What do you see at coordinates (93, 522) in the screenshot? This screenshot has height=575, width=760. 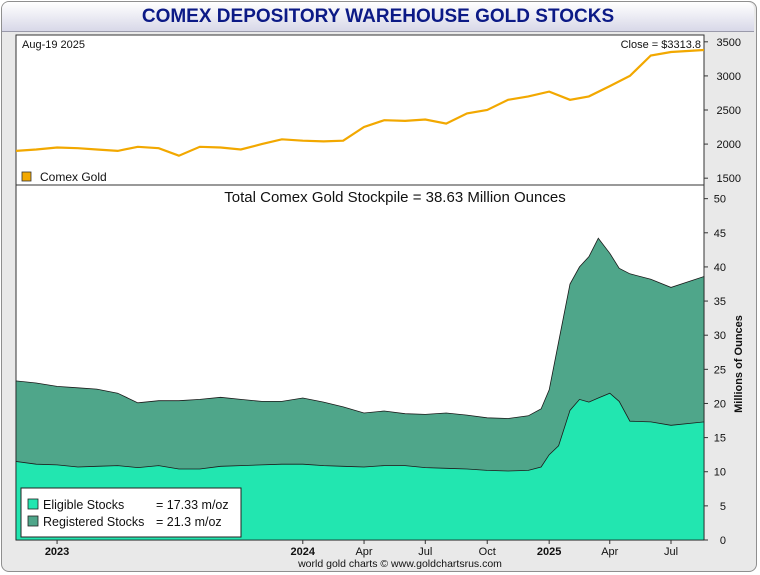 I see `registered-legend-label: Registered Stocks` at bounding box center [93, 522].